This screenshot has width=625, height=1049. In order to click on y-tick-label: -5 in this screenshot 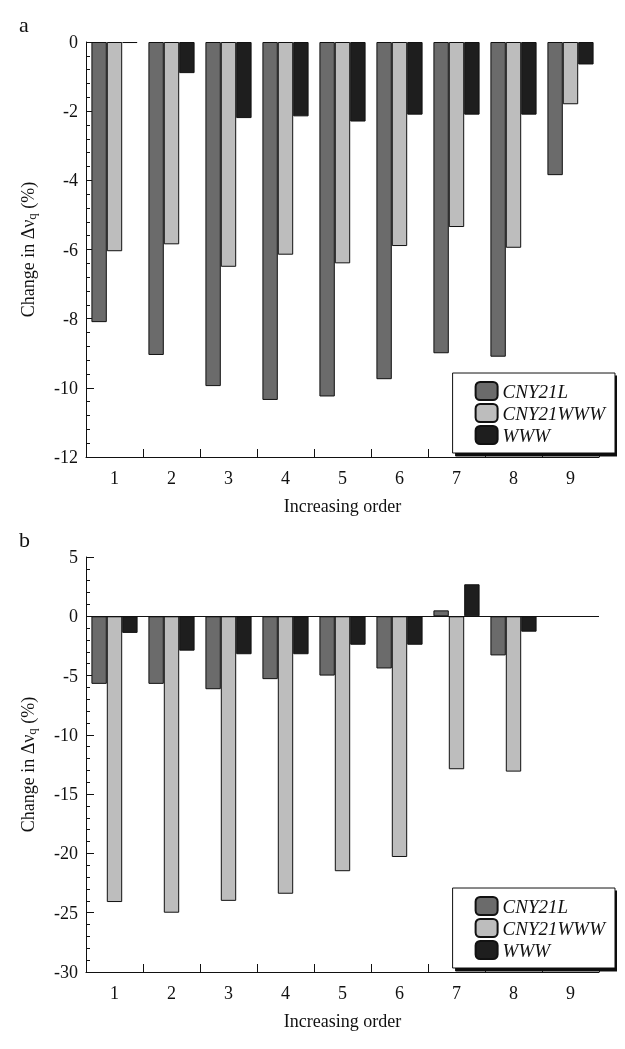, I will do `click(70, 675)`.